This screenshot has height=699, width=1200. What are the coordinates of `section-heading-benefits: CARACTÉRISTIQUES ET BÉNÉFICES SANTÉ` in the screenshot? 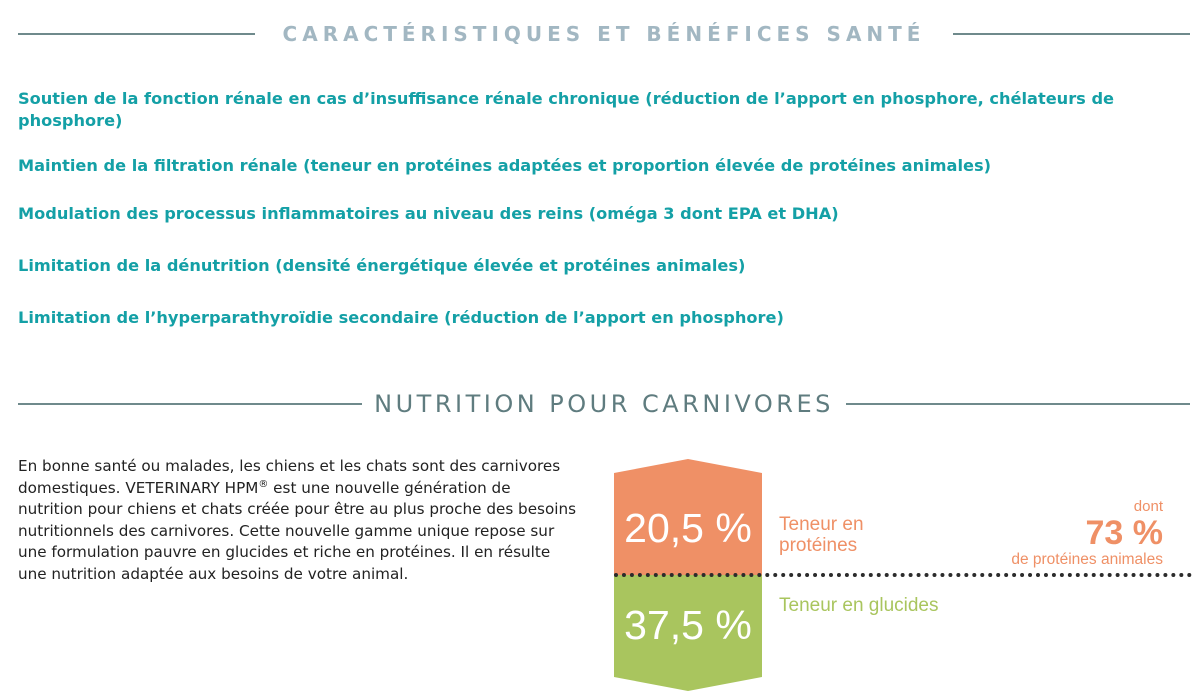 It's located at (604, 34).